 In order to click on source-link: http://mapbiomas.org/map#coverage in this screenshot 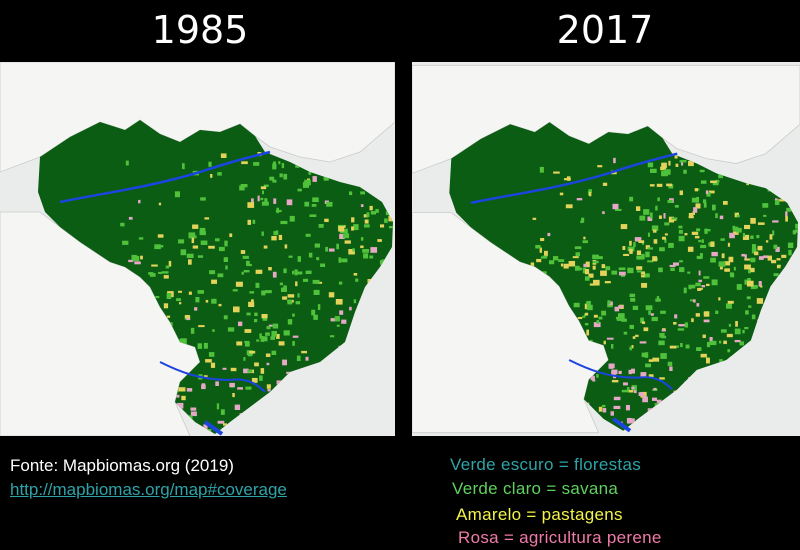, I will do `click(148, 489)`.